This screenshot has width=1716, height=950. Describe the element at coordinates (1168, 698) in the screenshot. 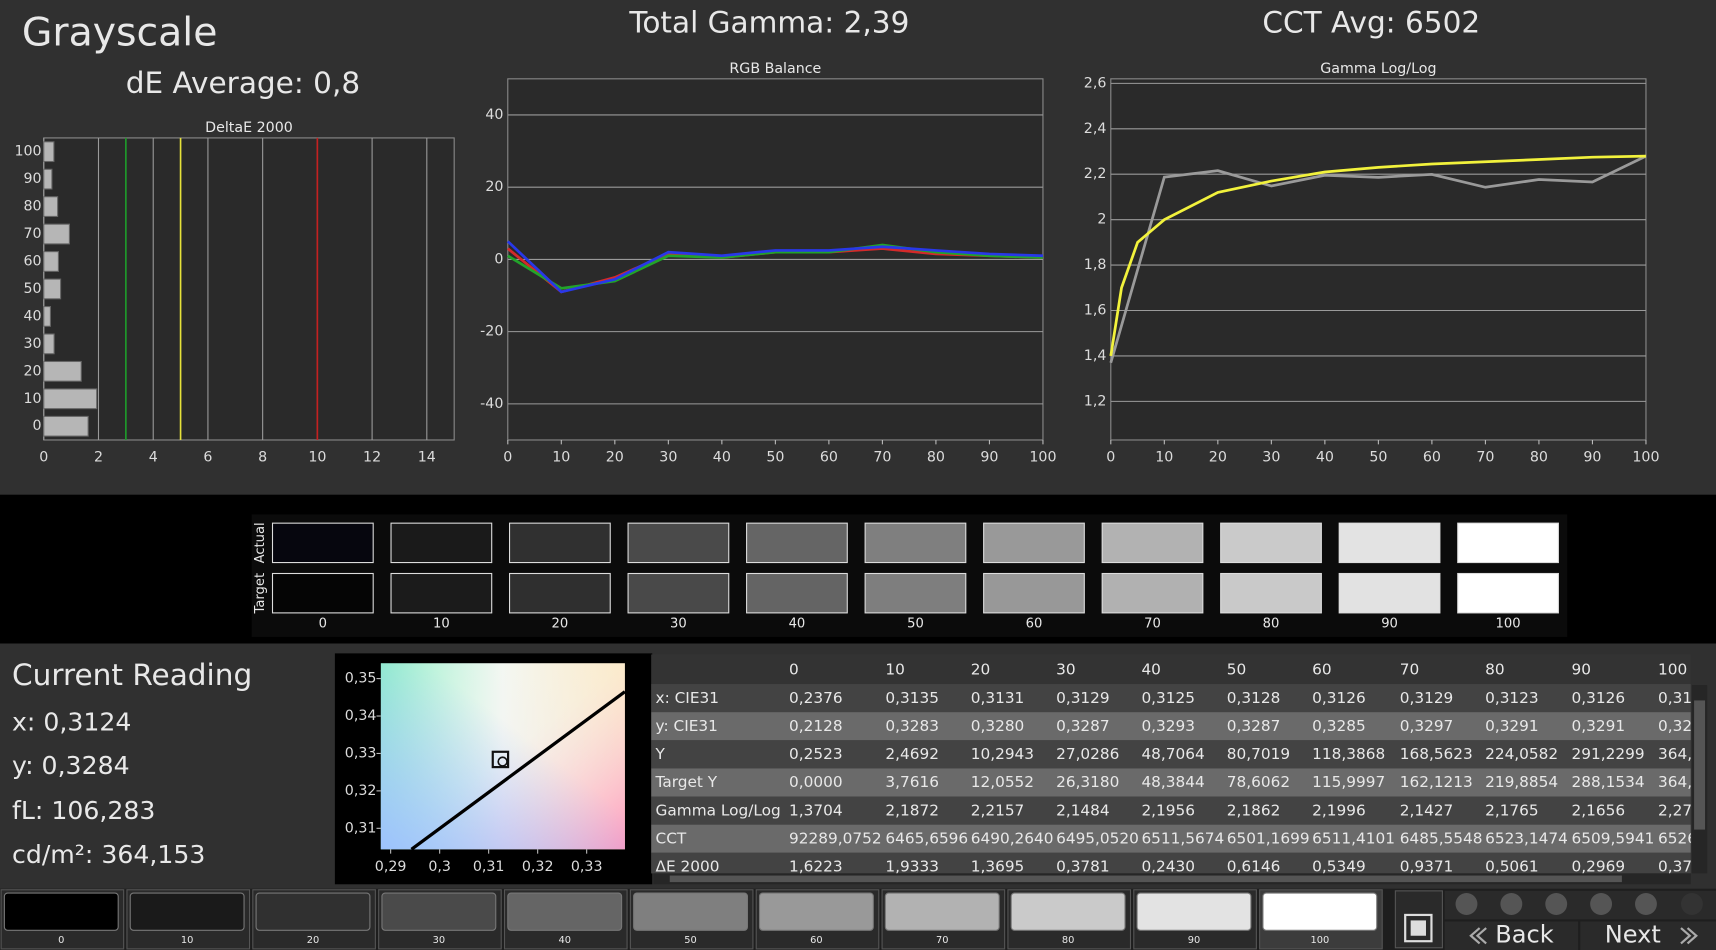

I see `table-cell: 0,3125` at that location.